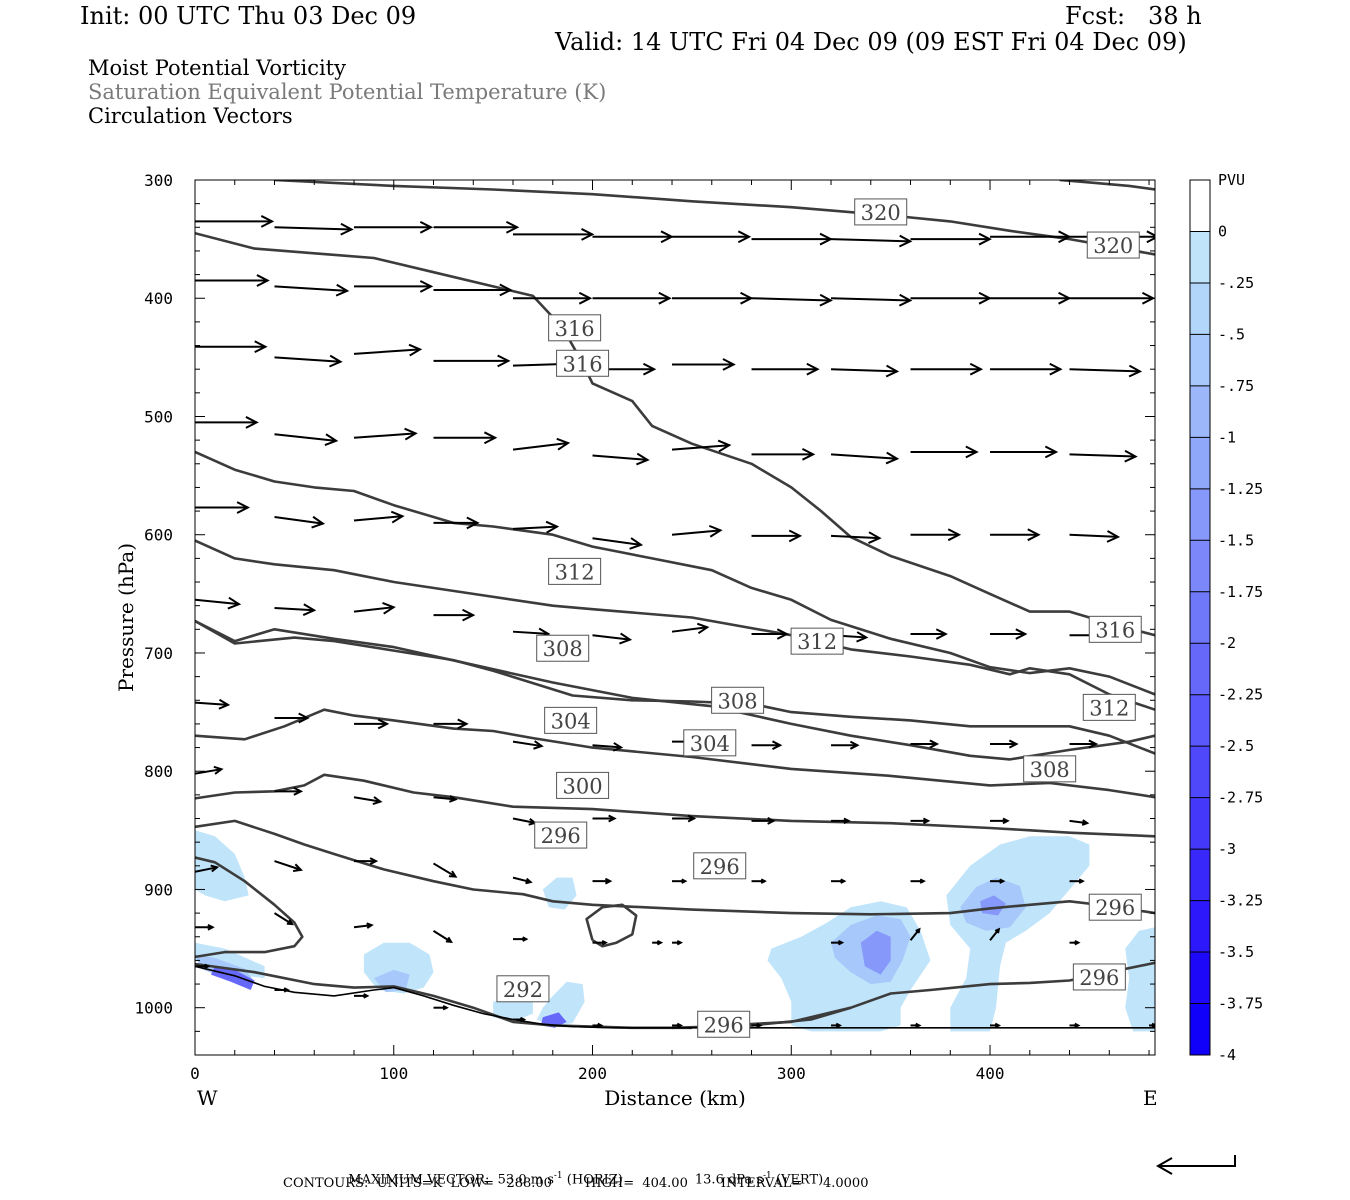 Image resolution: width=1350 pixels, height=1200 pixels. What do you see at coordinates (583, 785) in the screenshot?
I see `contour-label-13: 300` at bounding box center [583, 785].